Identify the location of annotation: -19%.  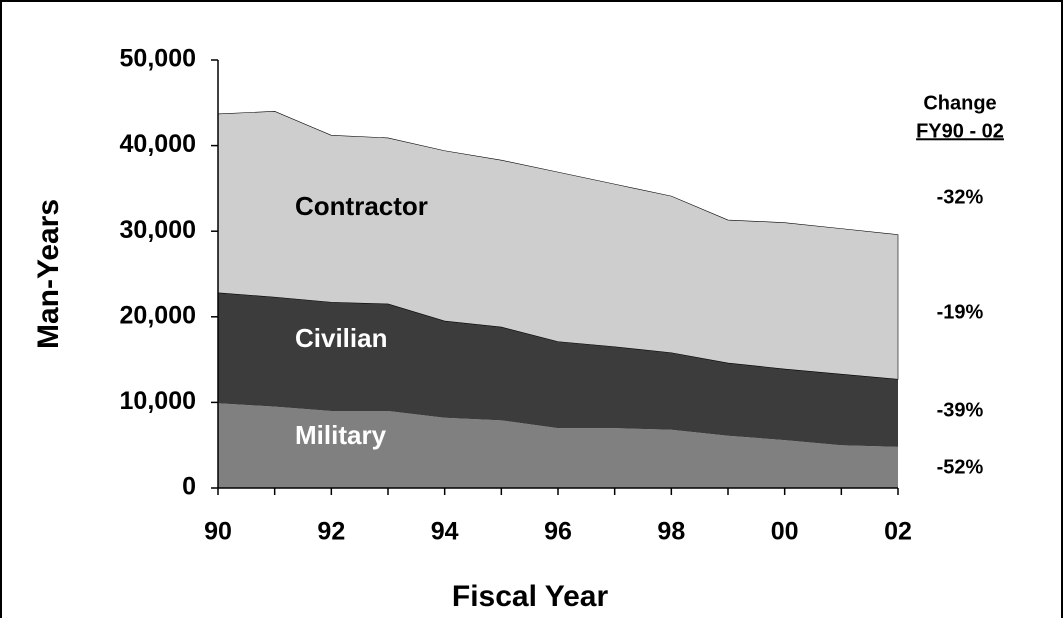
(960, 312).